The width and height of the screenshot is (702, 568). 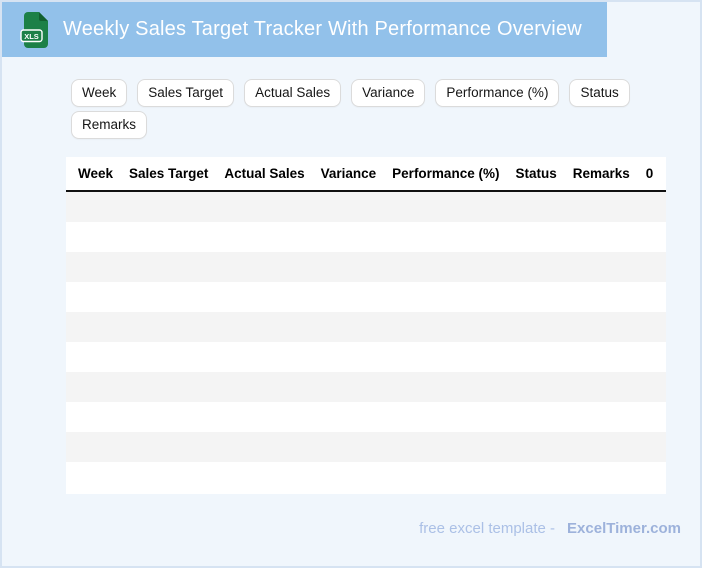 I want to click on column-header-sales-target: Sales Target, so click(x=169, y=173).